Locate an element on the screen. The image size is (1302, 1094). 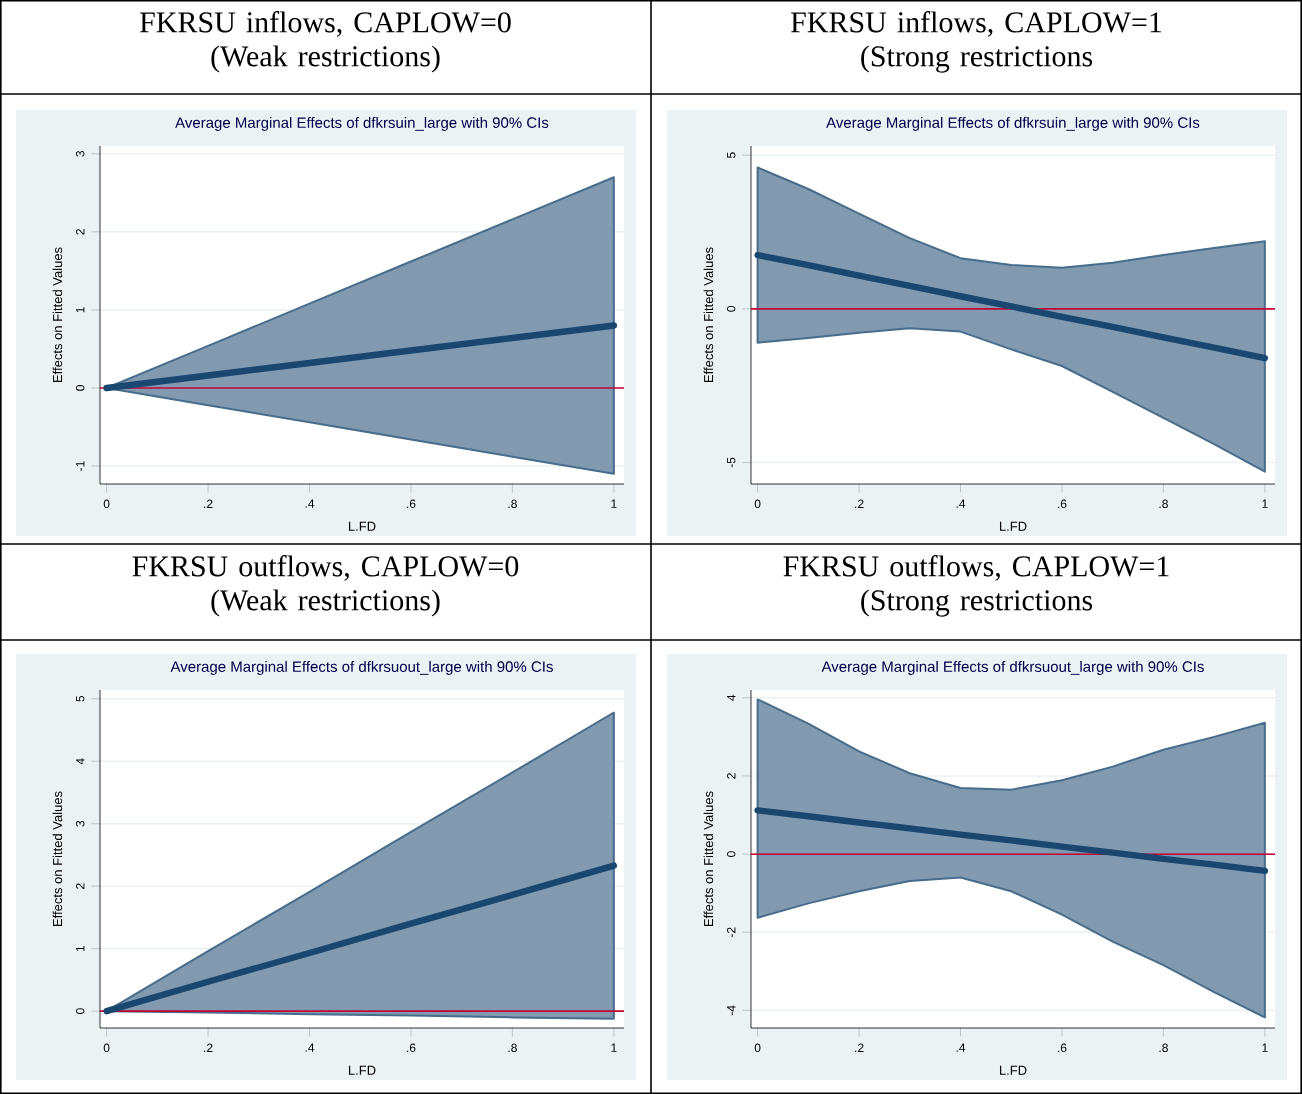
chart-title: FKRSU outflows, CAPLOW=1 (Strong restrictions is located at coordinates (976, 586).